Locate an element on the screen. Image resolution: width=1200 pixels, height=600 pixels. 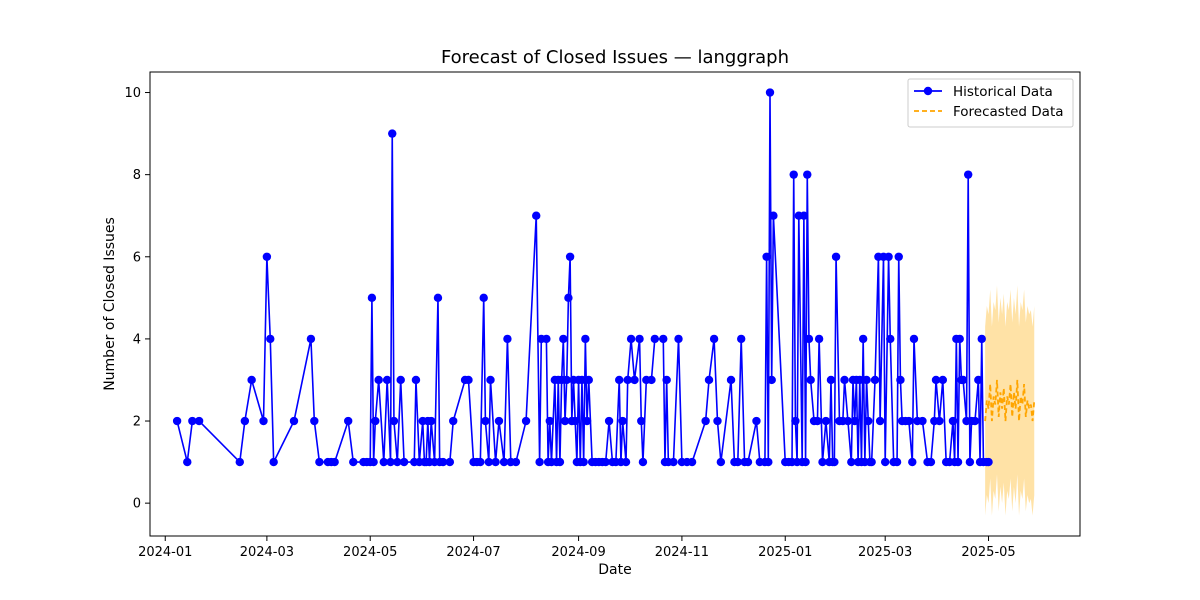
y-tick-label: 10 is located at coordinates (132, 93).